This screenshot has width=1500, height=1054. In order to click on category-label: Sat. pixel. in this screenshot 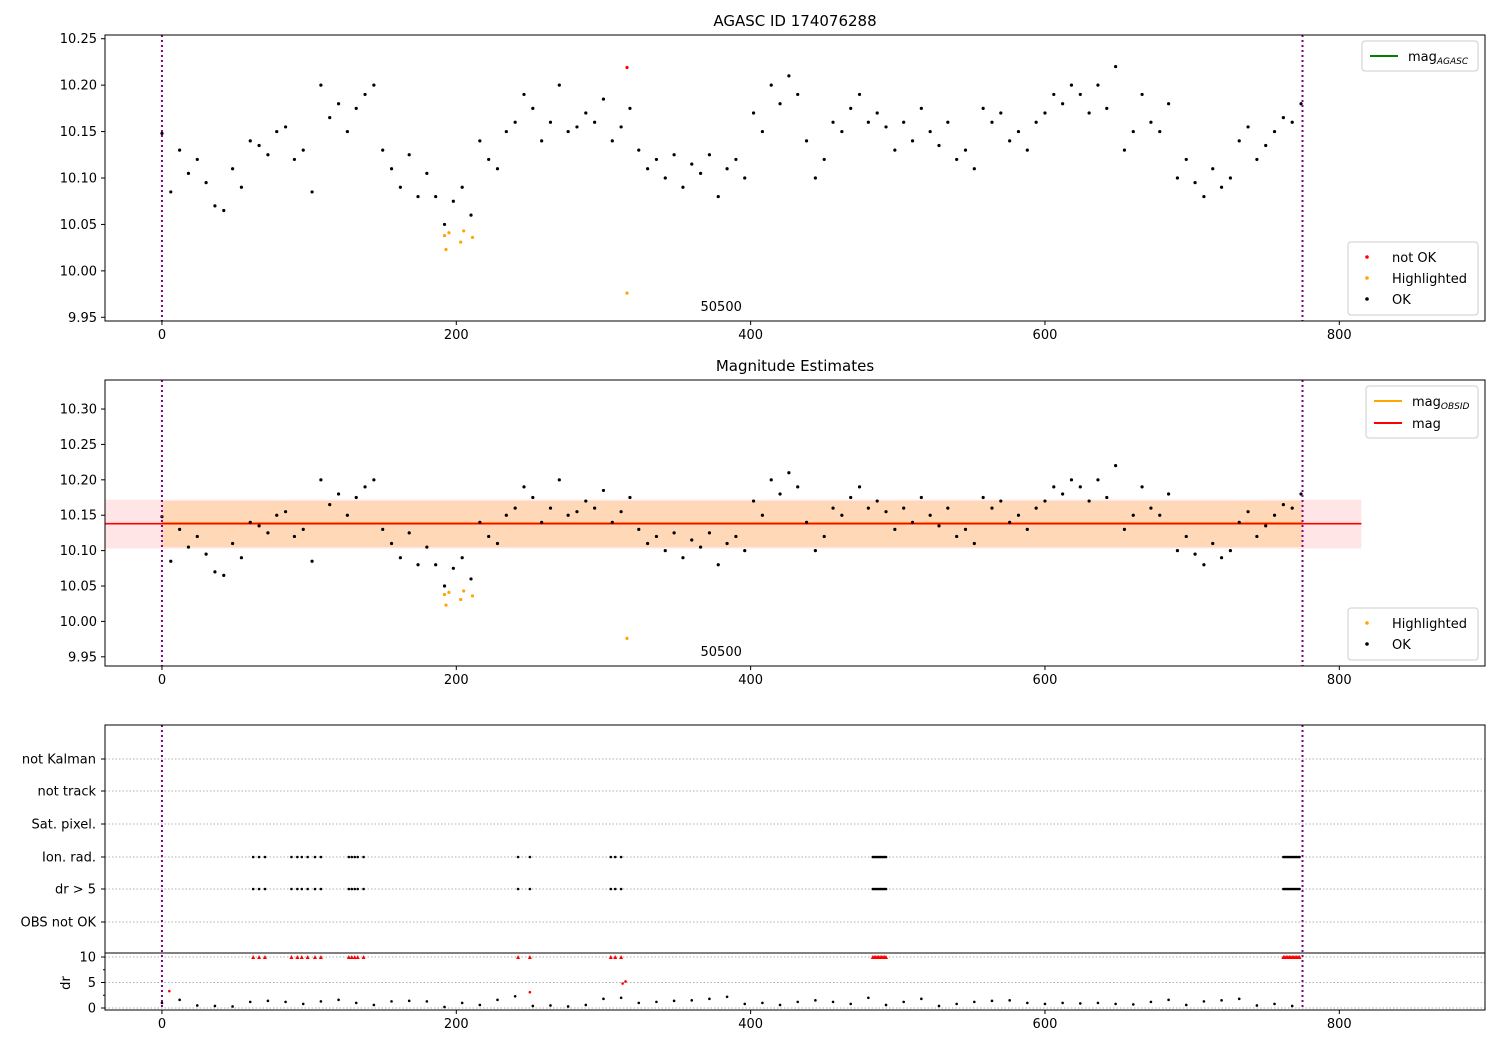, I will do `click(64, 825)`.